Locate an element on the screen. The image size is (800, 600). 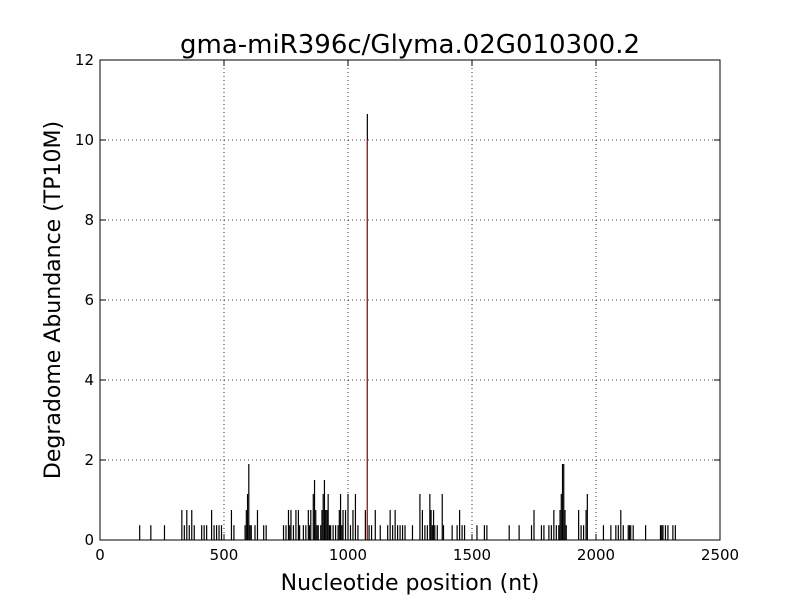
y-tick-label: 10 is located at coordinates (84, 140).